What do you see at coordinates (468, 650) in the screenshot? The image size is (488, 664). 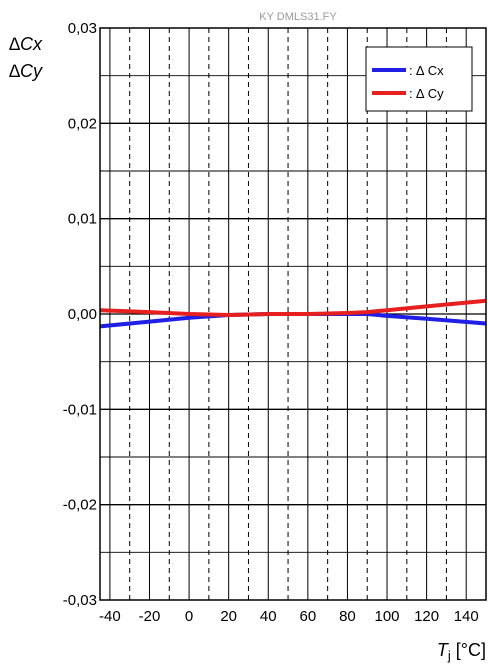 I see `x-axis-label-unit: [°C]` at bounding box center [468, 650].